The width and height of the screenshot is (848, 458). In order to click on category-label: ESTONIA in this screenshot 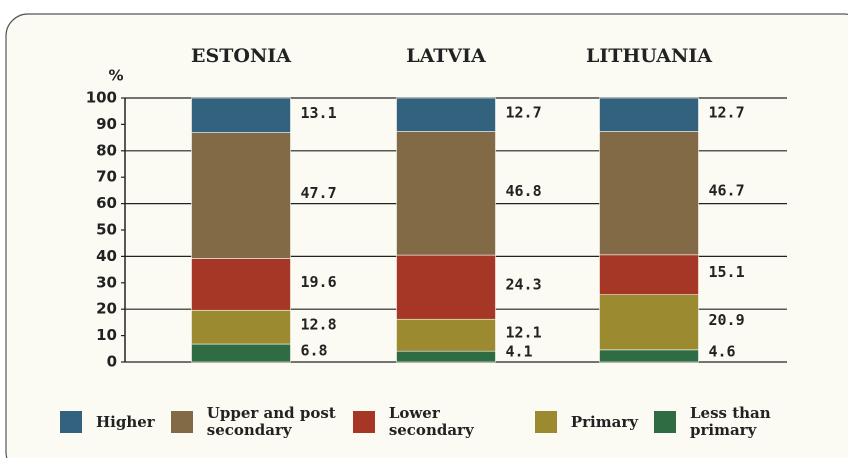, I will do `click(241, 56)`.